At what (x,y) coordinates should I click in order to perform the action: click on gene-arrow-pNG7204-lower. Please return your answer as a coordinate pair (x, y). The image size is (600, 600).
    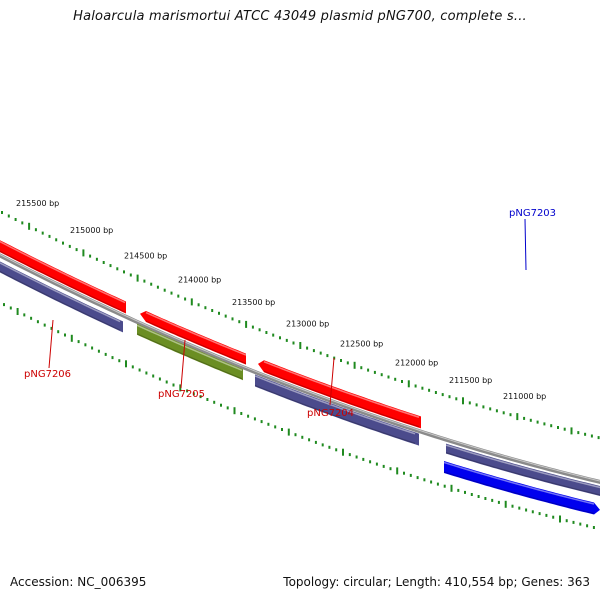
    Looking at the image, I should click on (337, 410).